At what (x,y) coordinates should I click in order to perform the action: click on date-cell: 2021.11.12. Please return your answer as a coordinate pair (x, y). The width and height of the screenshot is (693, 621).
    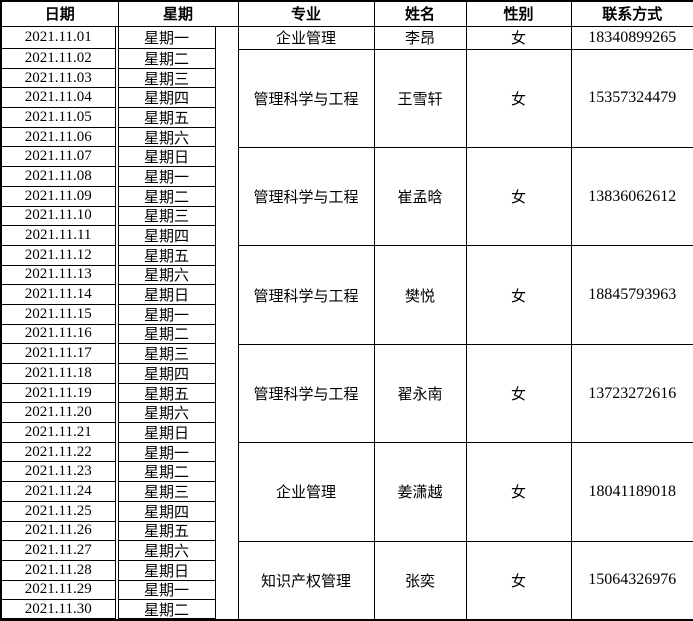
    Looking at the image, I should click on (59, 255).